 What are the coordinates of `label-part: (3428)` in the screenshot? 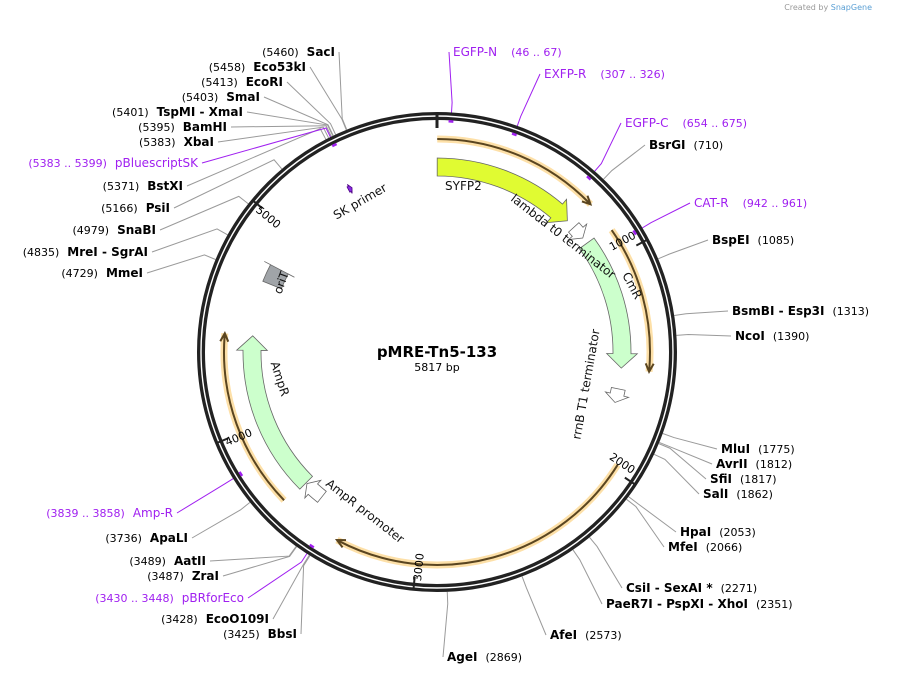 It's located at (179, 619).